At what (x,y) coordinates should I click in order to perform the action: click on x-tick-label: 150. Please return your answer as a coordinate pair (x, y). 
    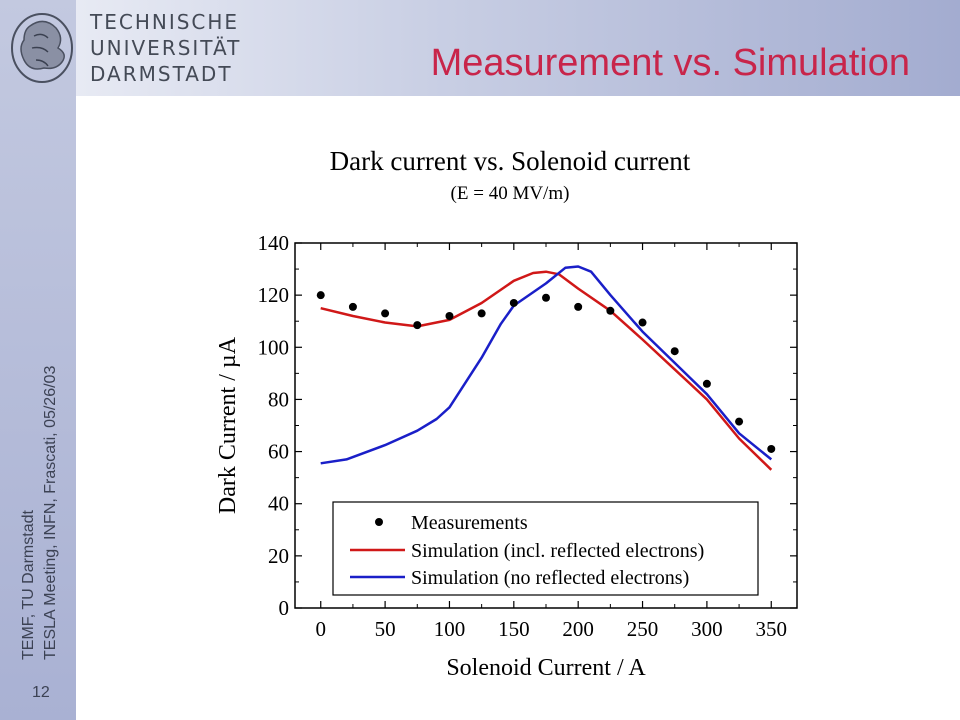
    Looking at the image, I should click on (514, 629).